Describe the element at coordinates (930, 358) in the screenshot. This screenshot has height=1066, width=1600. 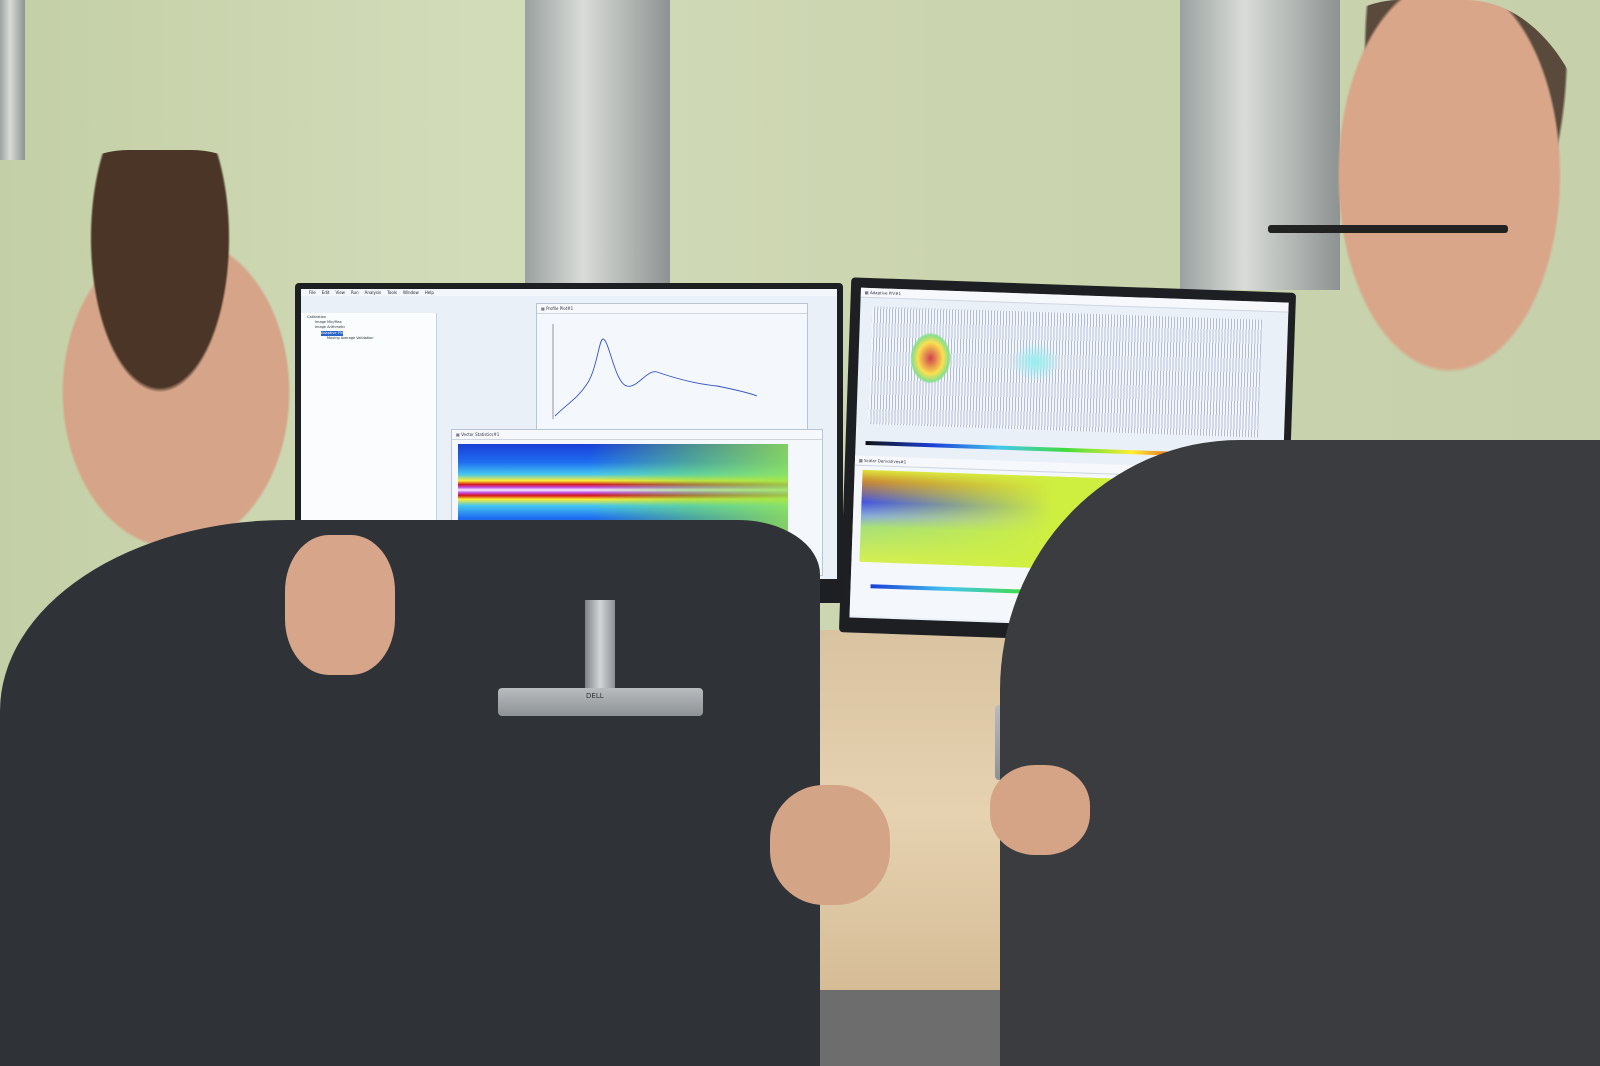
I see `vortex-hotspot` at that location.